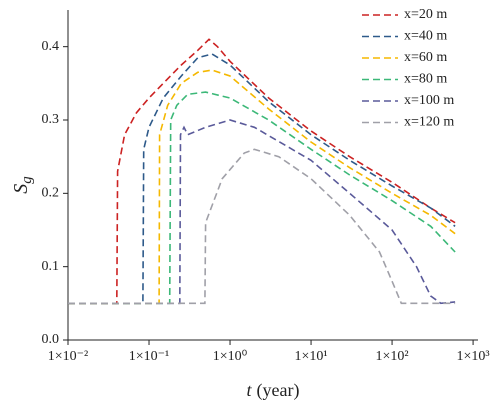  I want to click on x-tick-label: 1×10³, so click(473, 356).